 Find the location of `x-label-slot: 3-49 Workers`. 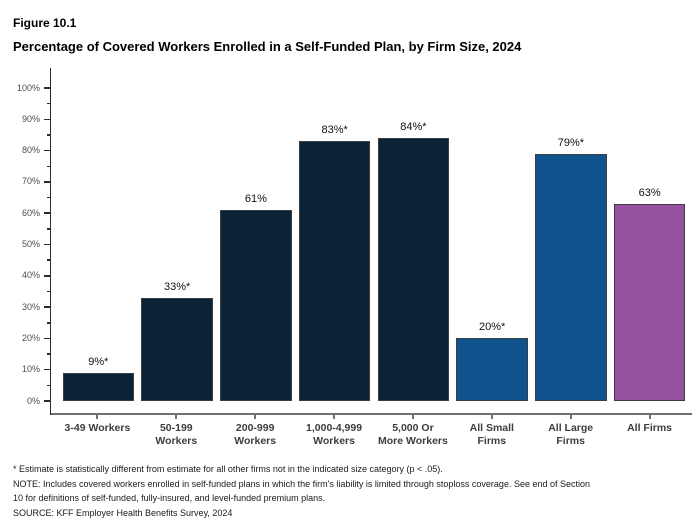

x-label-slot: 3-49 Workers is located at coordinates (97, 431).